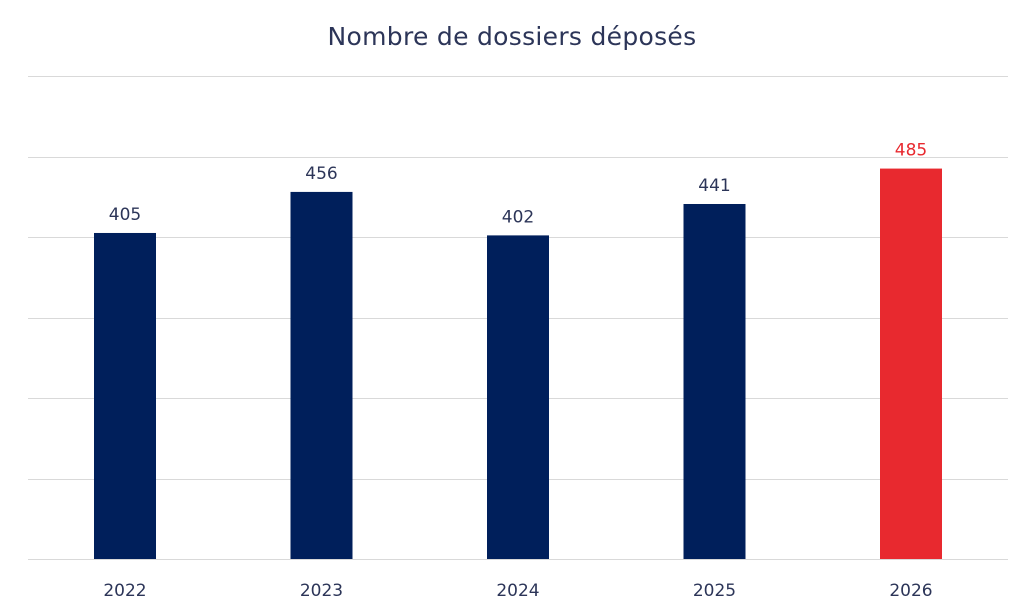  Describe the element at coordinates (714, 591) in the screenshot. I see `x-tick-label-2025: 2025` at that location.